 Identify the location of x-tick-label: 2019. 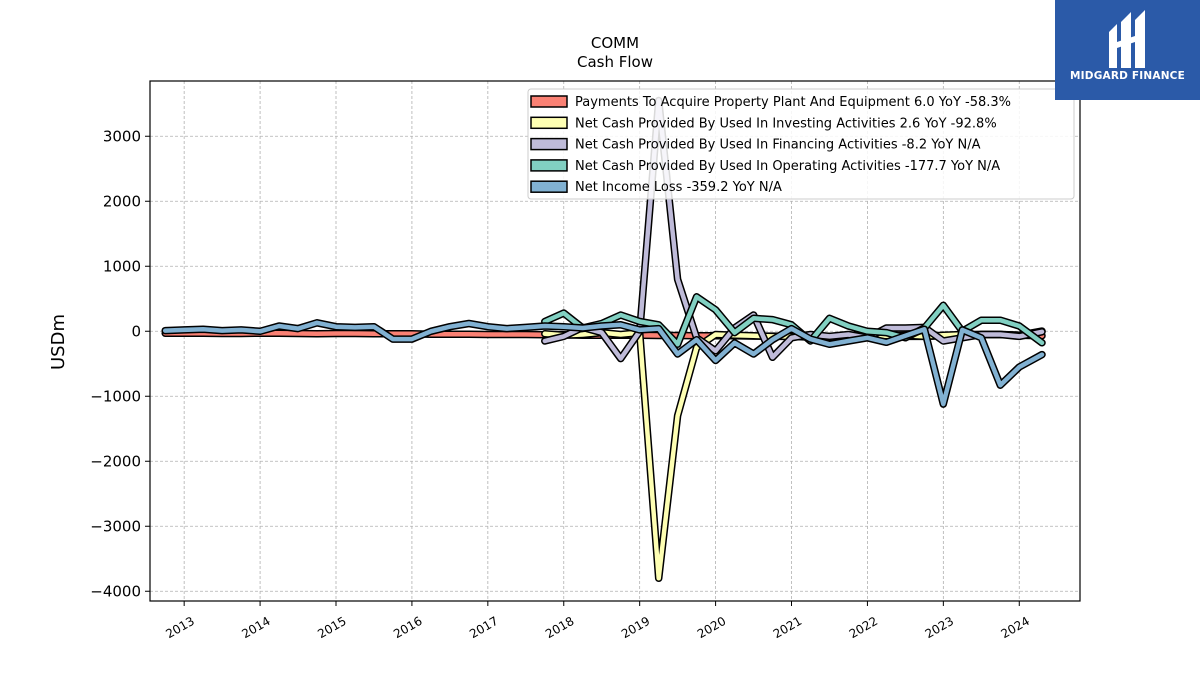
(635, 627).